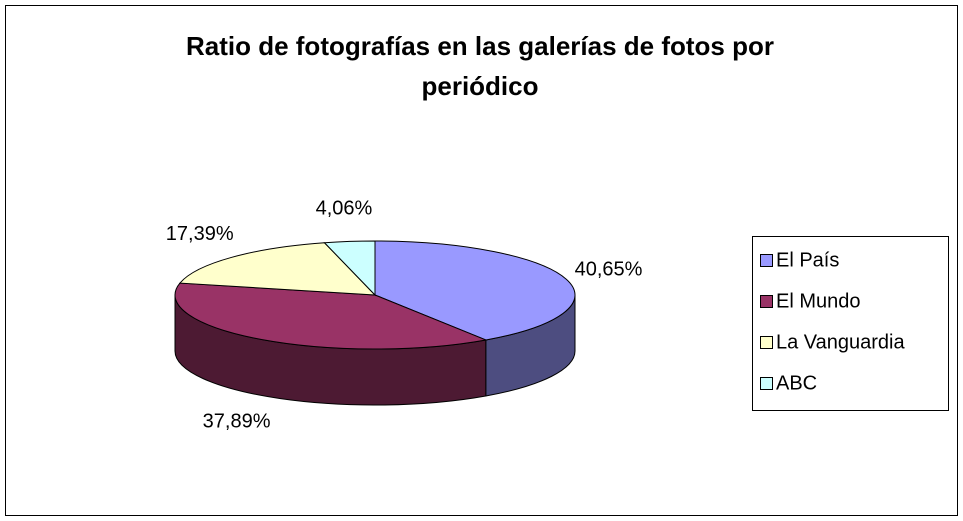 The width and height of the screenshot is (963, 521). I want to click on data-label: 37,89%, so click(237, 421).